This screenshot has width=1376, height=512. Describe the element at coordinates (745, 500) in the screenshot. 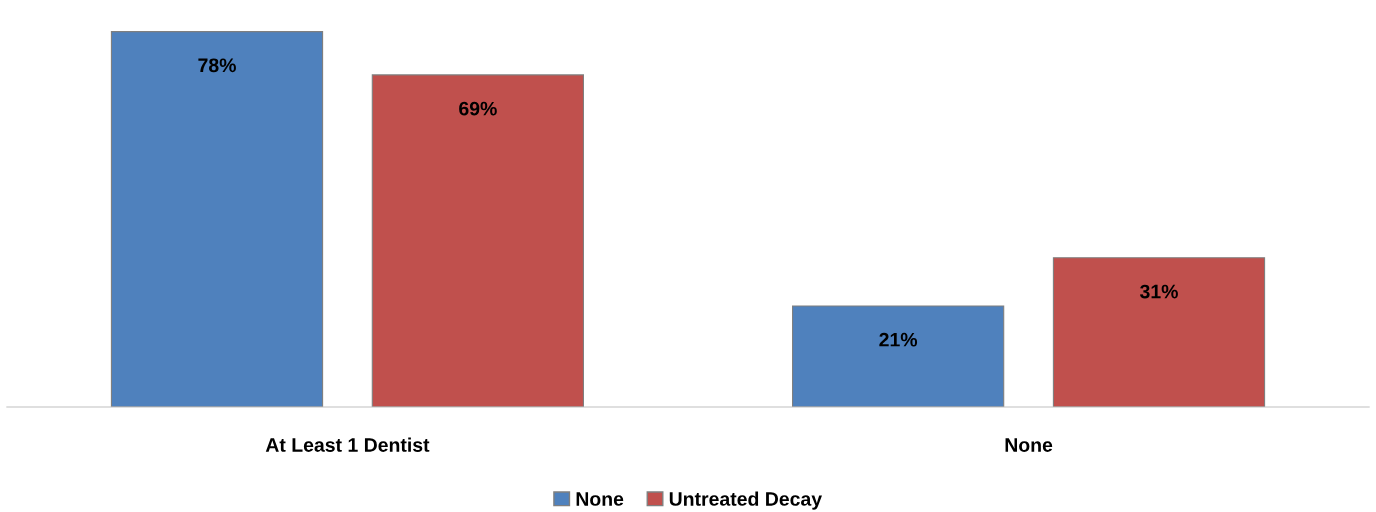

I see `legend-label: Untreated Decay` at that location.